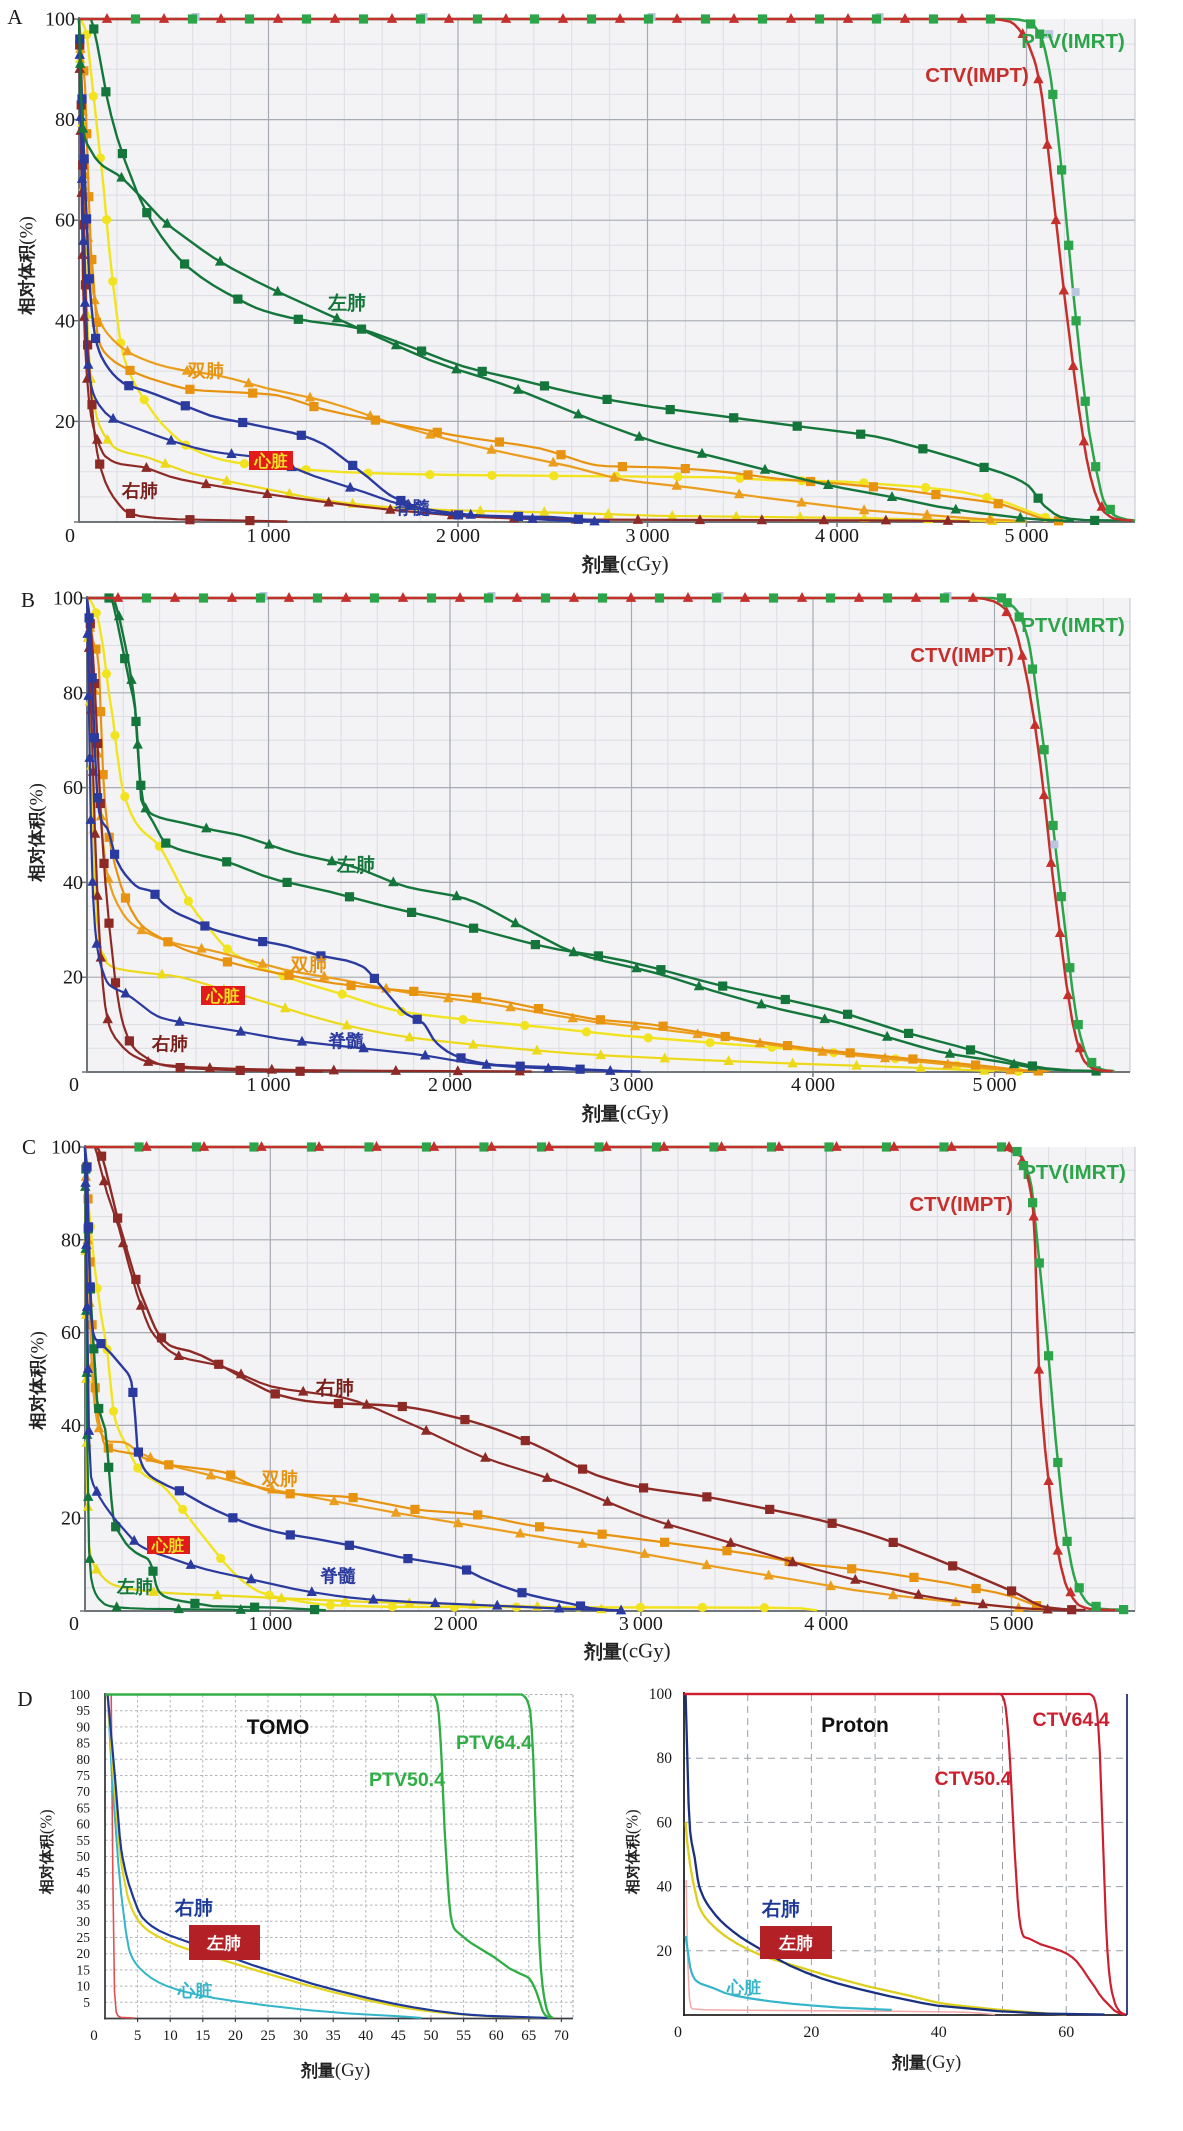 This screenshot has height=2131, width=1183. I want to click on svg-text: B, so click(28, 600).